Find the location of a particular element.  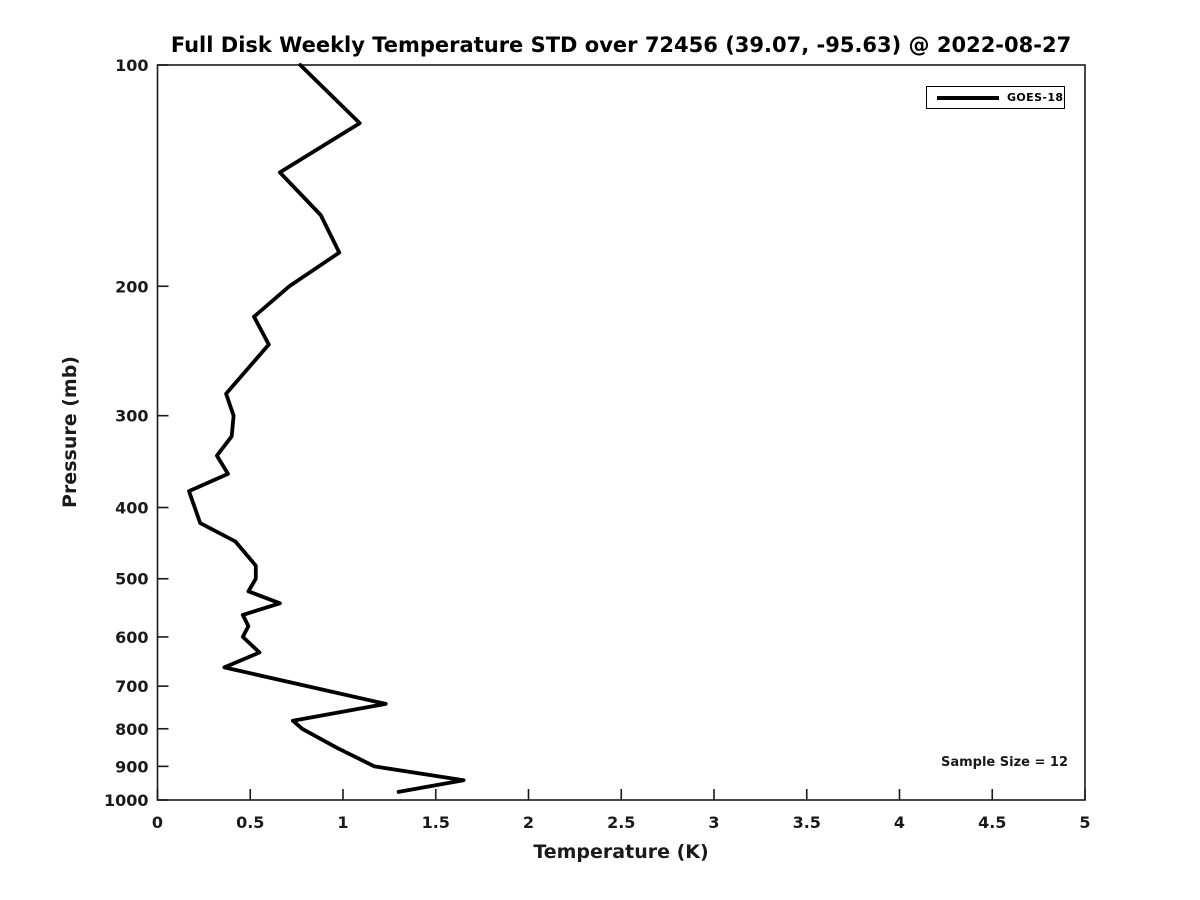

y-tick-label: 800 is located at coordinates (131, 729).